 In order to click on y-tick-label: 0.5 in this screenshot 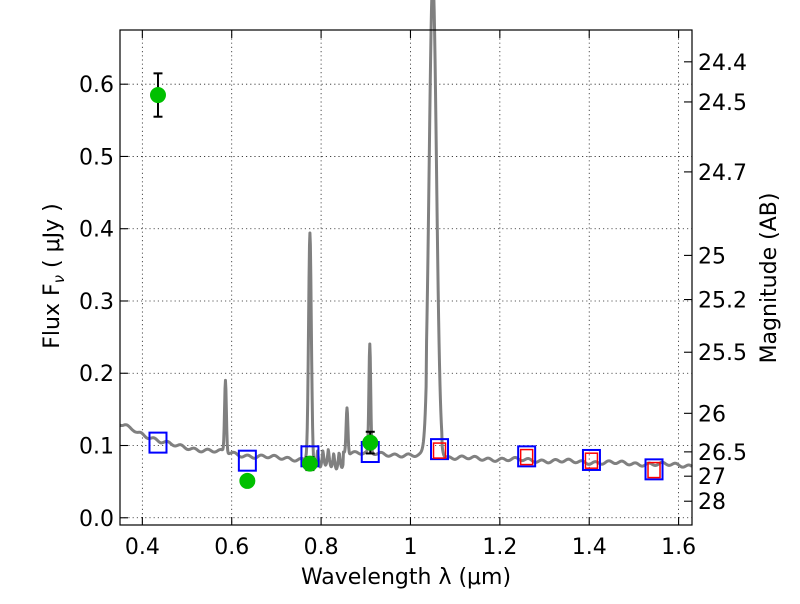, I will do `click(96, 157)`.